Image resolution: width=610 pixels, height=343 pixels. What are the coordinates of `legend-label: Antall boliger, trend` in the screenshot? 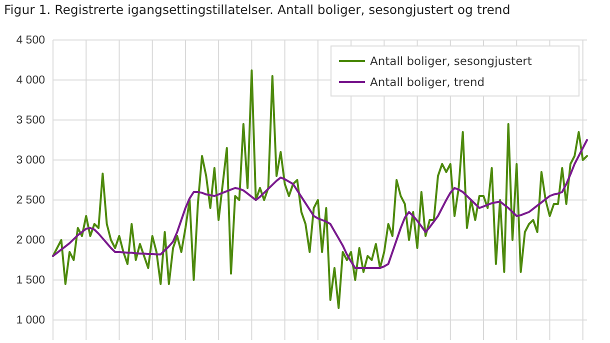 It's located at (427, 82).